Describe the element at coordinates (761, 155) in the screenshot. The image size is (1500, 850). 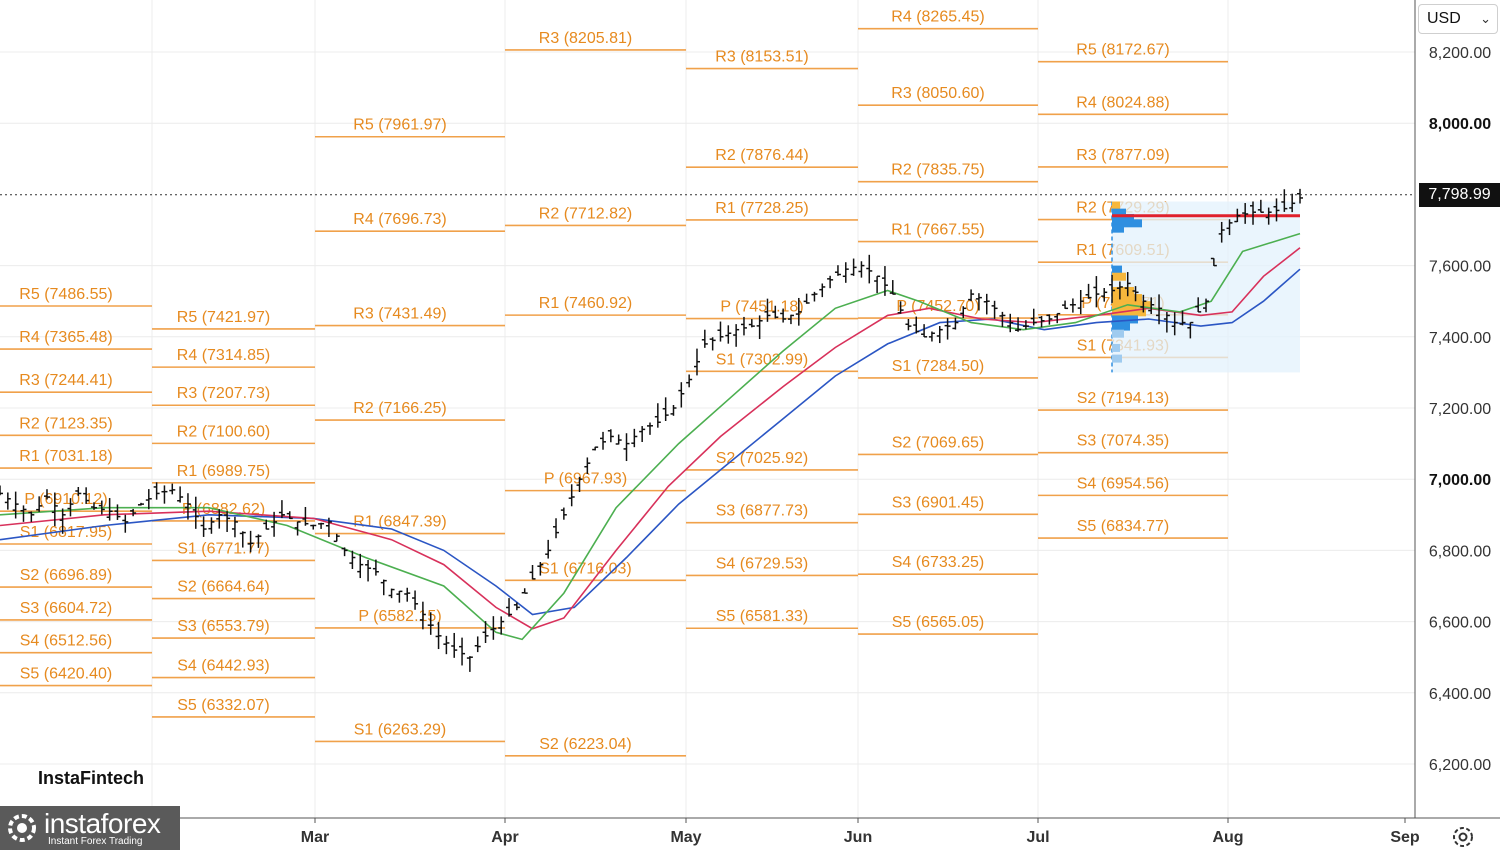
I see `pivot-level-label: R2 (7876.44)` at that location.